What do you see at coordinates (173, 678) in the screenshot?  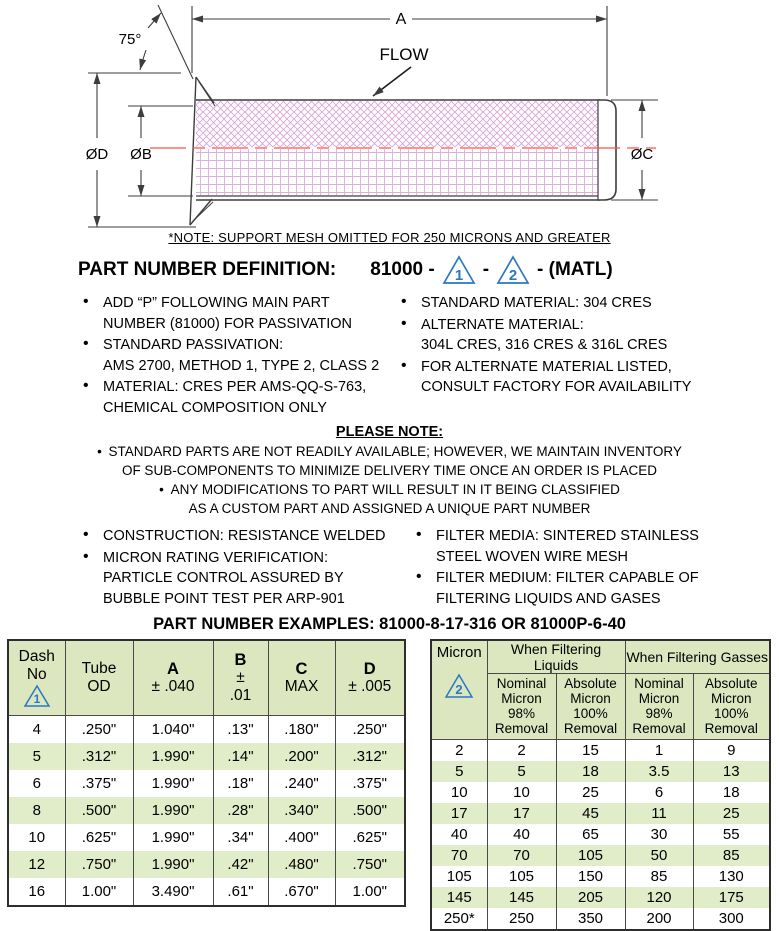 I see `col-header-a: A ± .040` at bounding box center [173, 678].